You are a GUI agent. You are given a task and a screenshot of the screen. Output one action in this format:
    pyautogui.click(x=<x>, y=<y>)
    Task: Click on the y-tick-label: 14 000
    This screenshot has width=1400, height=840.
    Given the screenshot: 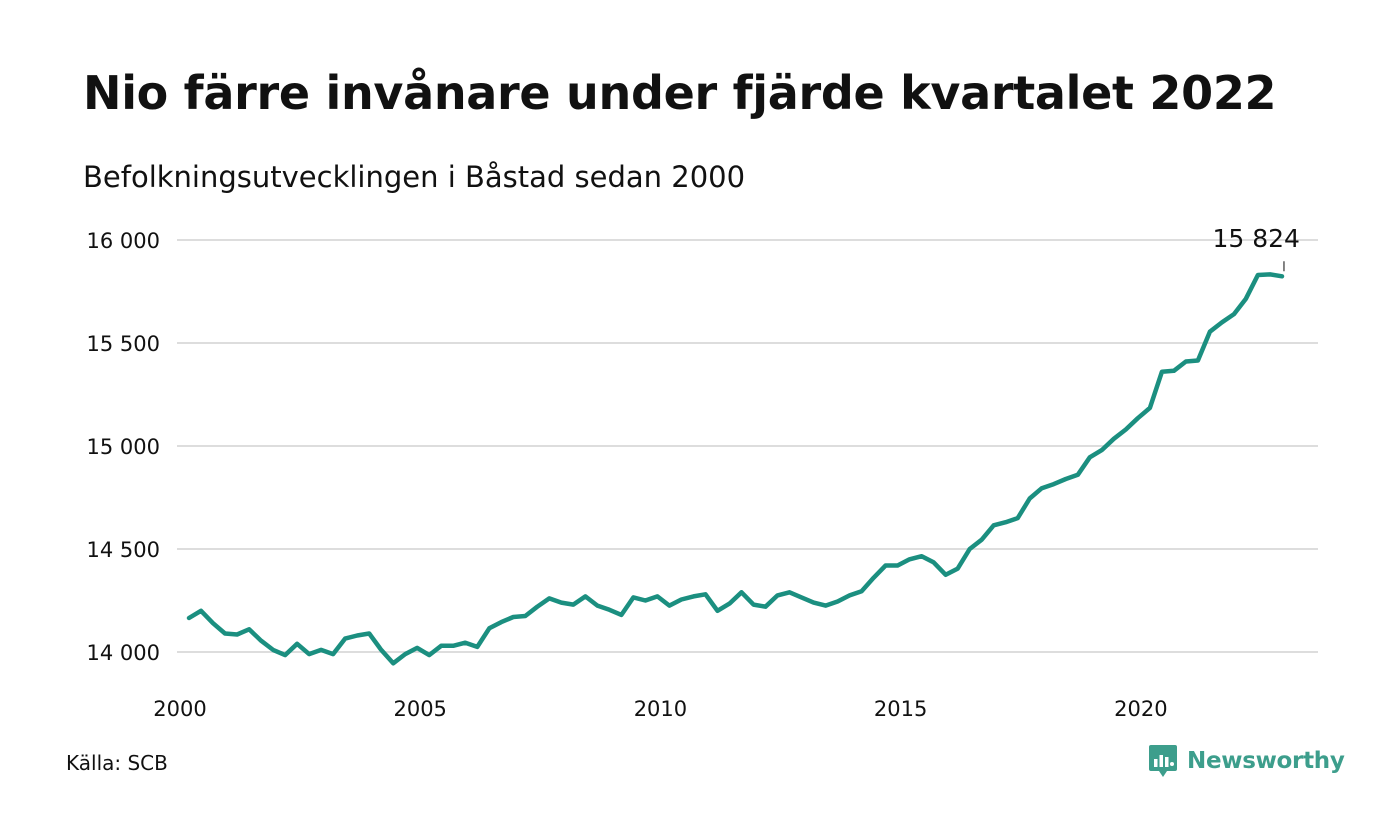 What is the action you would take?
    pyautogui.click(x=123, y=653)
    